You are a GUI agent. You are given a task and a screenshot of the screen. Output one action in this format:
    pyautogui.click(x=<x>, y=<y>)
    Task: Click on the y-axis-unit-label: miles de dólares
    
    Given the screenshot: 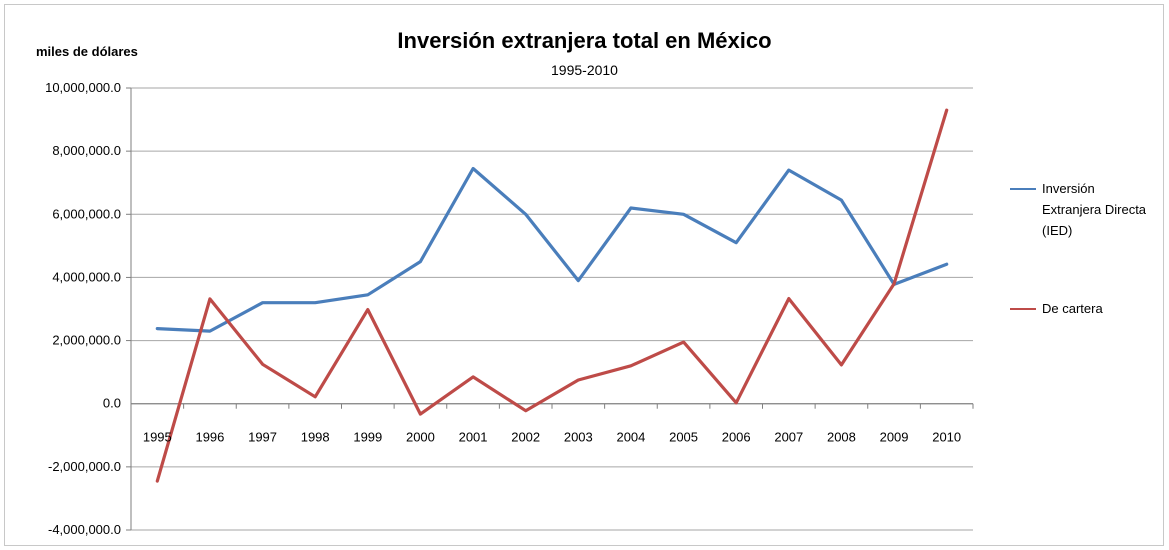 What is the action you would take?
    pyautogui.click(x=87, y=51)
    